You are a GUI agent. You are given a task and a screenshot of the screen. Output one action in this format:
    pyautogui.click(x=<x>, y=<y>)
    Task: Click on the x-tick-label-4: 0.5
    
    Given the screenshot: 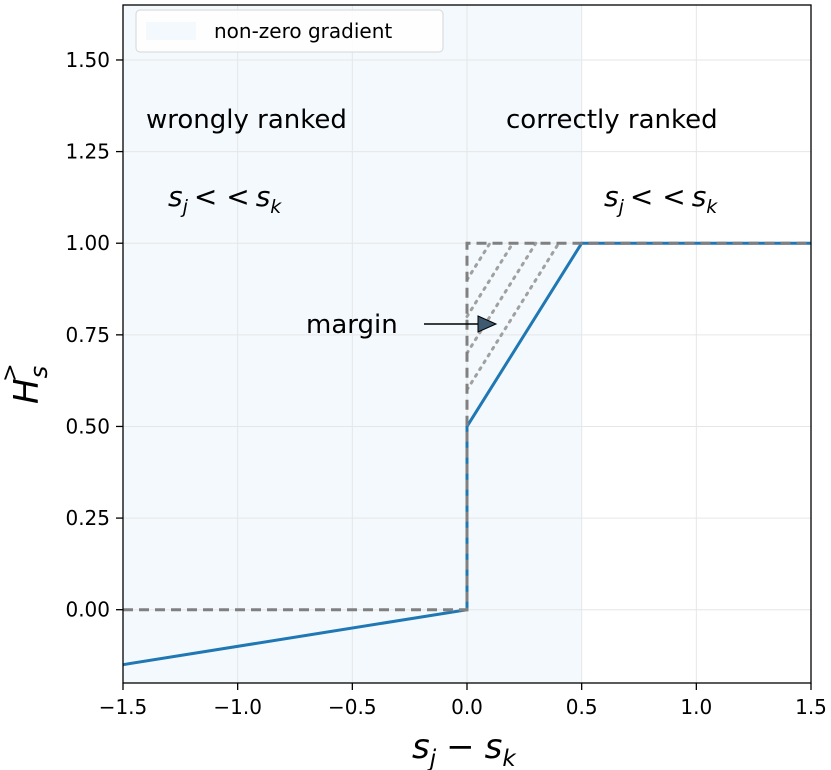 What is the action you would take?
    pyautogui.click(x=582, y=707)
    